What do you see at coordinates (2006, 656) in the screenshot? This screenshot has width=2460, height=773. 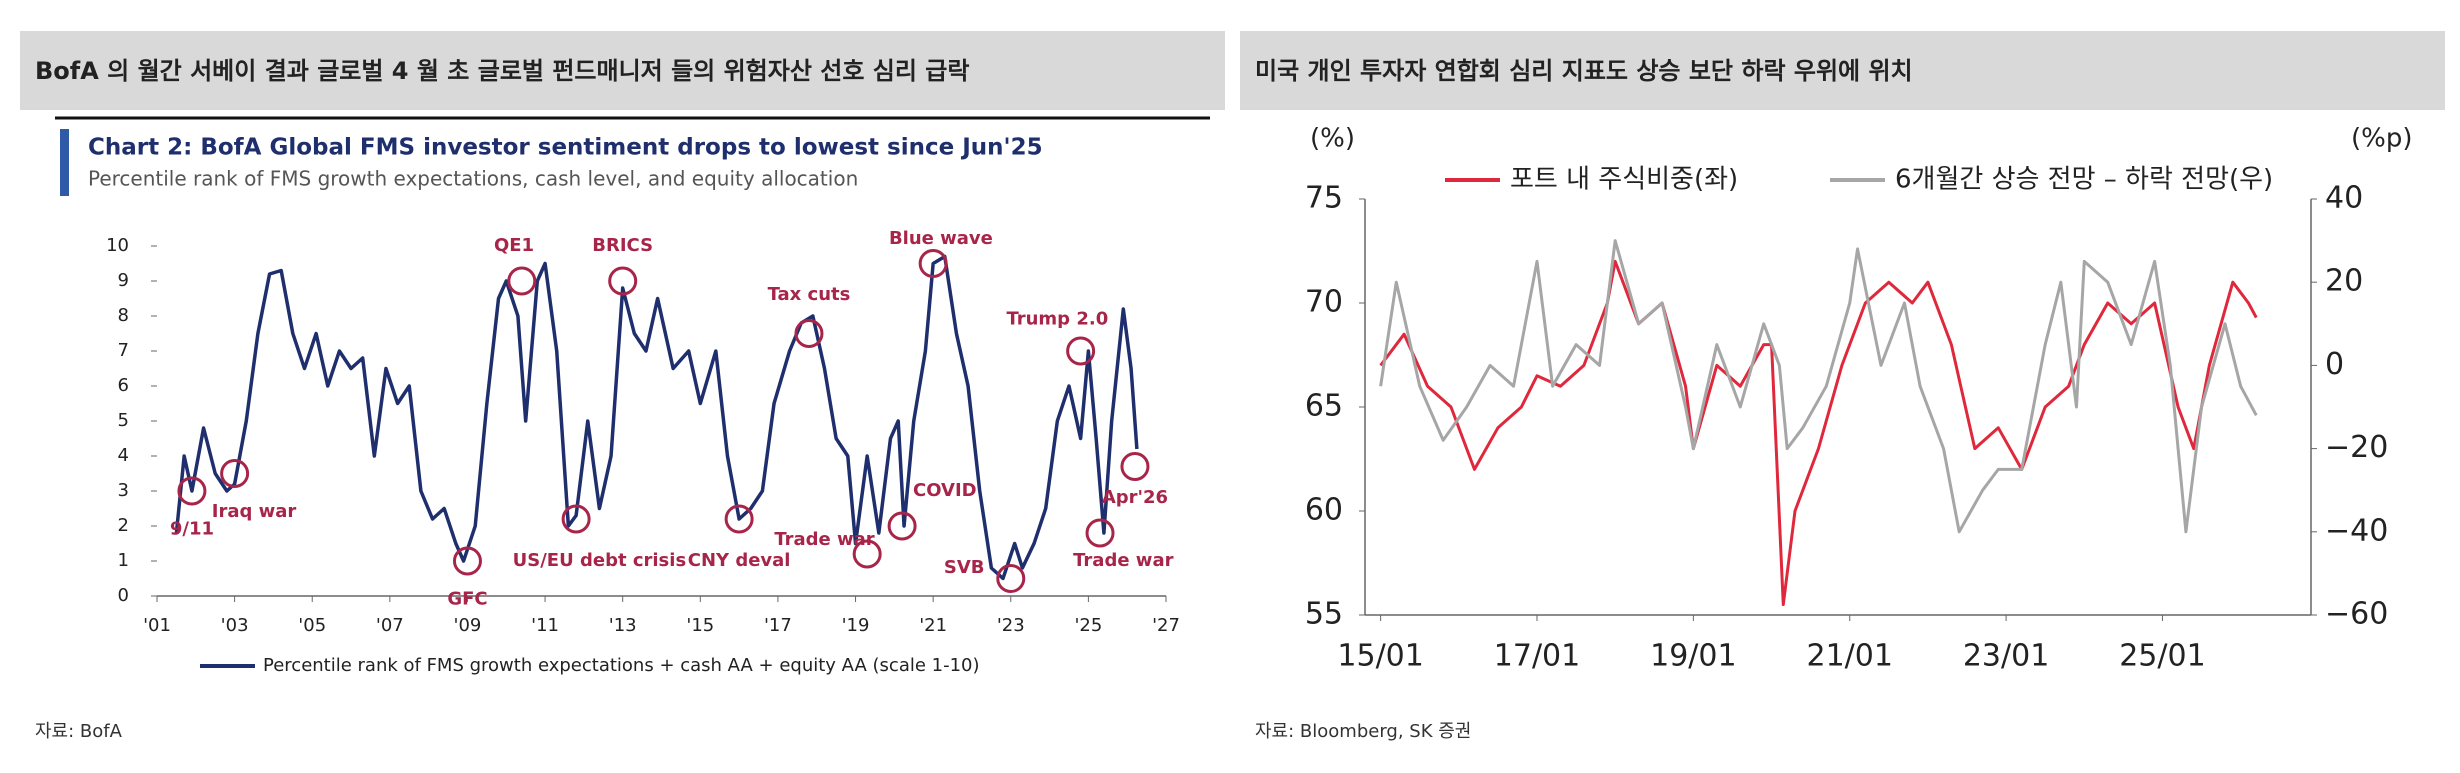 I see `x-tick-label: 23/01` at bounding box center [2006, 656].